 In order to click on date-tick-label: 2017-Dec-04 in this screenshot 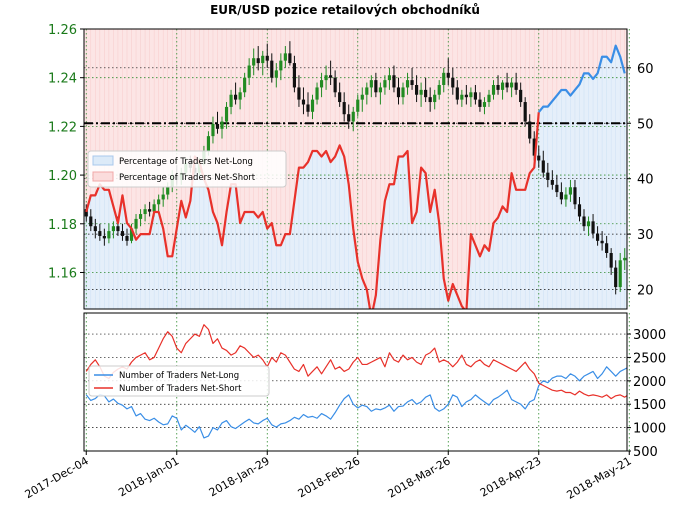, I will do `click(57, 477)`.